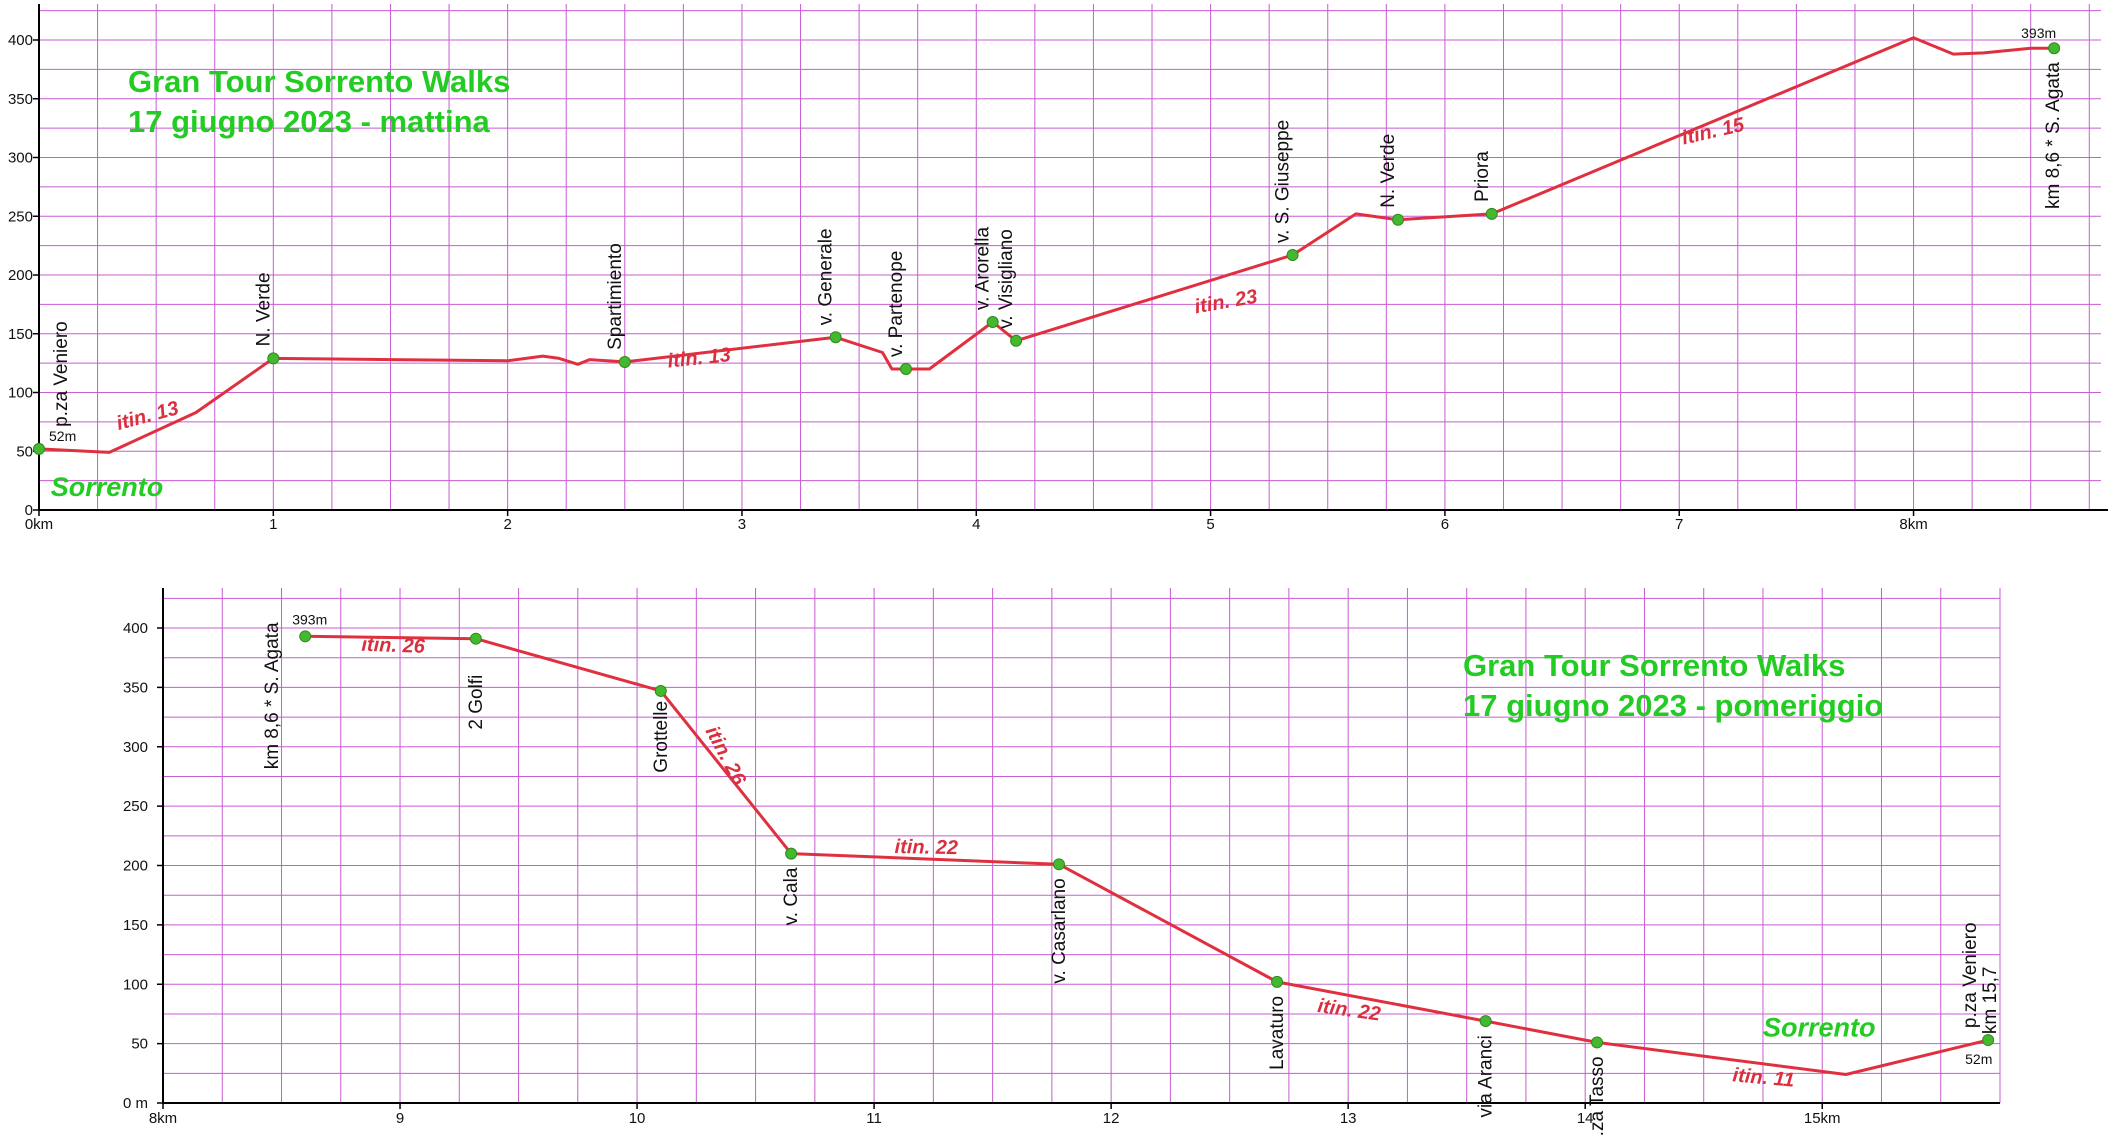 The image size is (2110, 1136). I want to click on x-tick-label: 10, so click(637, 1118).